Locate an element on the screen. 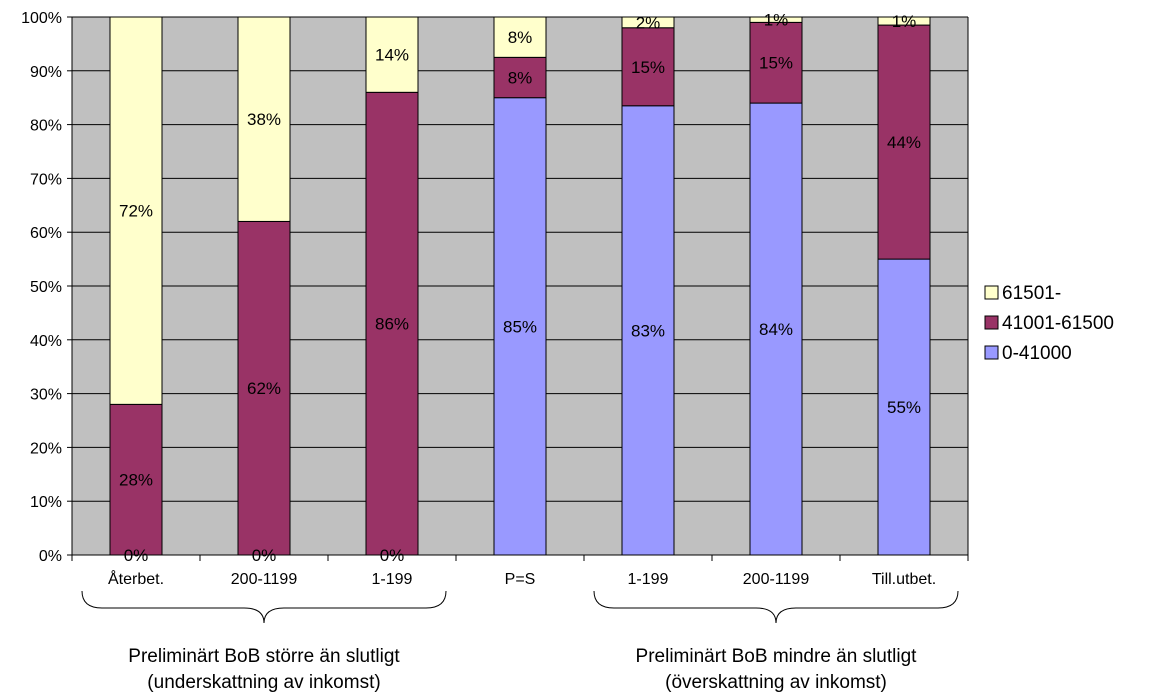 Image resolution: width=1156 pixels, height=697 pixels. data-label: 2% is located at coordinates (648, 22).